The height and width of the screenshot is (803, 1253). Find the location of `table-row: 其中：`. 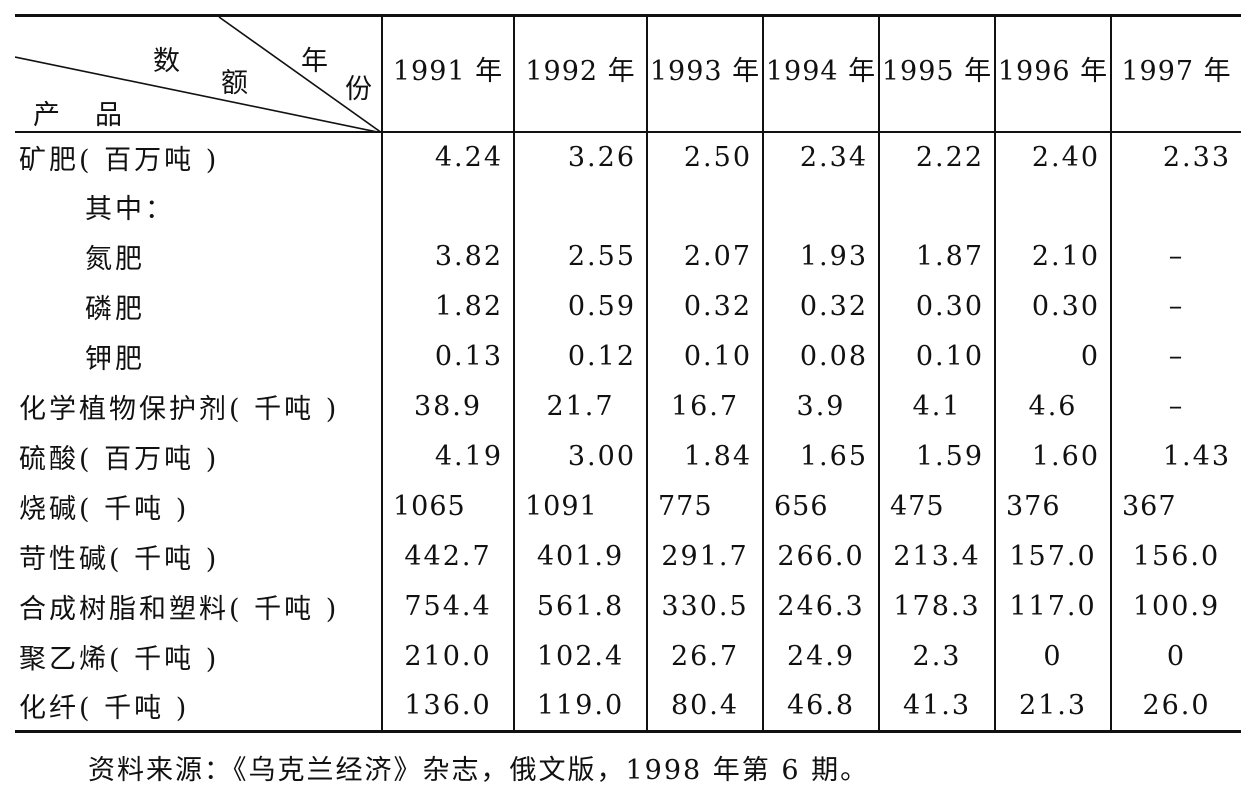

table-row: 其中： is located at coordinates (628, 206).